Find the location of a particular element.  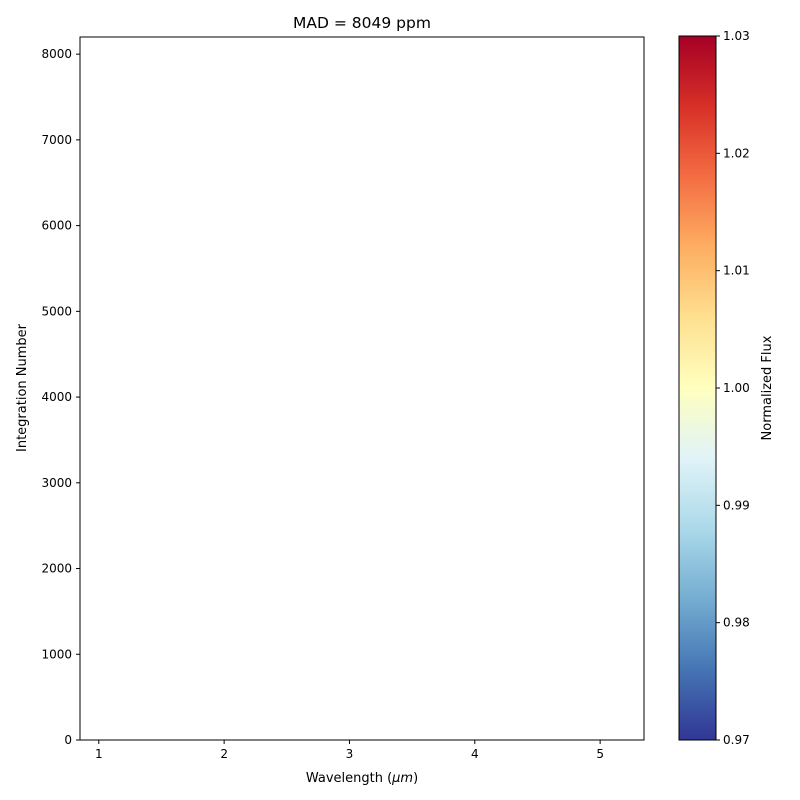

x-tick-label: 2 is located at coordinates (224, 754).